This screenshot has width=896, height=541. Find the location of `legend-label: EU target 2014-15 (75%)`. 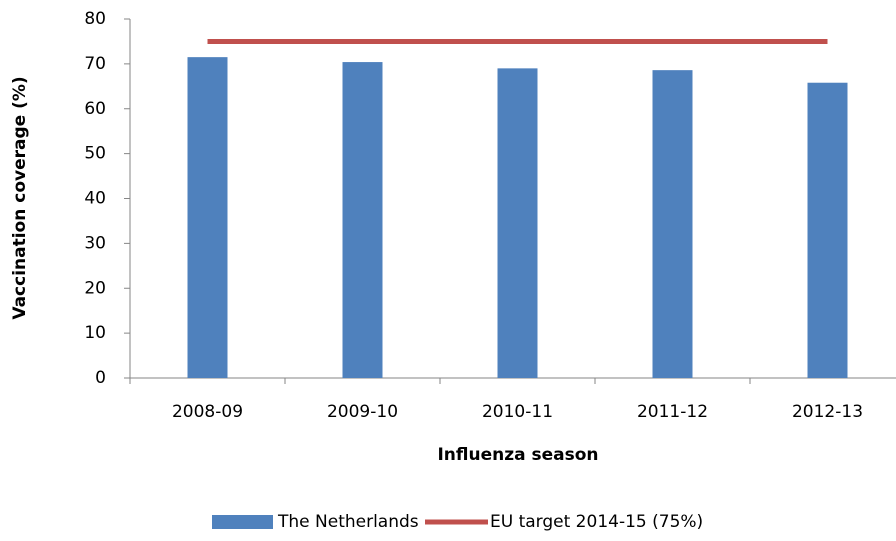

legend-label: EU target 2014-15 (75%) is located at coordinates (596, 522).